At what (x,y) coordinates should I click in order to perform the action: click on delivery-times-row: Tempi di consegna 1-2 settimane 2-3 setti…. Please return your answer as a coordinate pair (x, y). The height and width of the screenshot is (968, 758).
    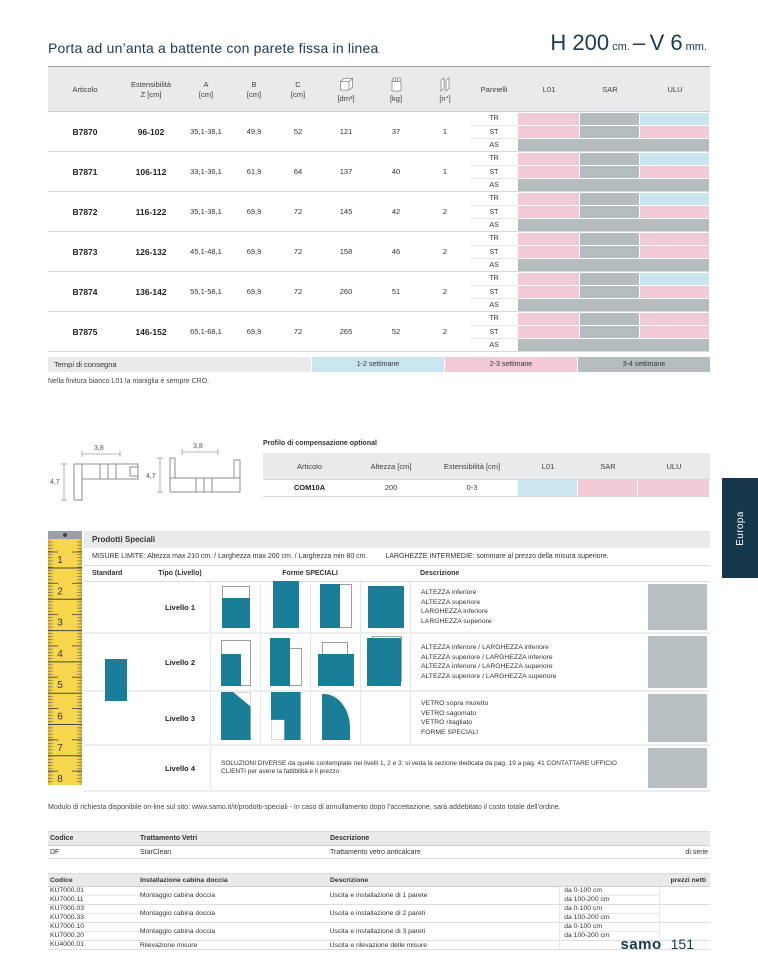
    Looking at the image, I should click on (379, 364).